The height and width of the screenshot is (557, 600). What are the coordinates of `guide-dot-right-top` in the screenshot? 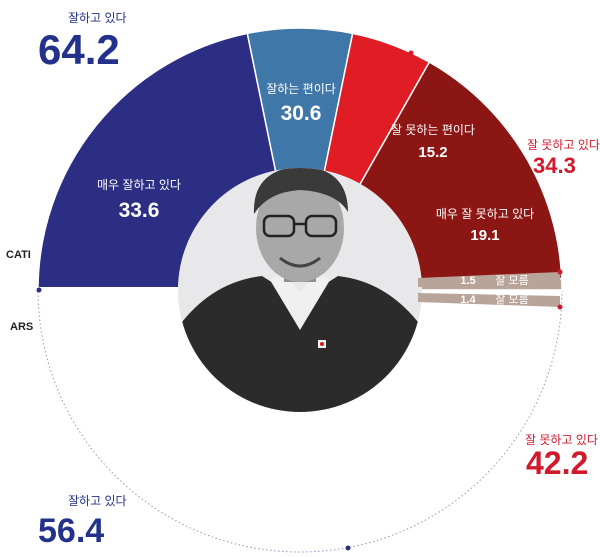 It's located at (560, 272).